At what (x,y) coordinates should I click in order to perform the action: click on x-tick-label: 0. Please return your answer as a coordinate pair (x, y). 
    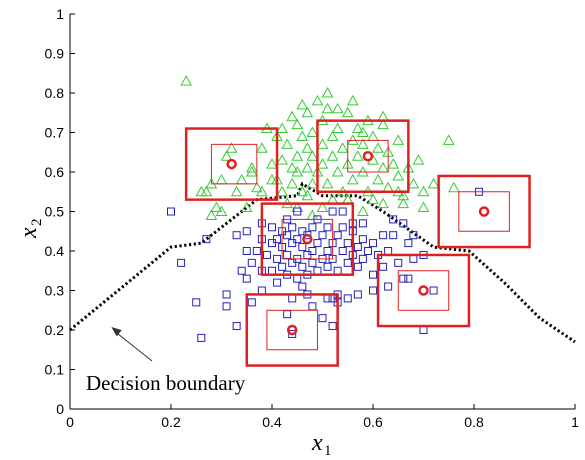
    Looking at the image, I should click on (70, 422).